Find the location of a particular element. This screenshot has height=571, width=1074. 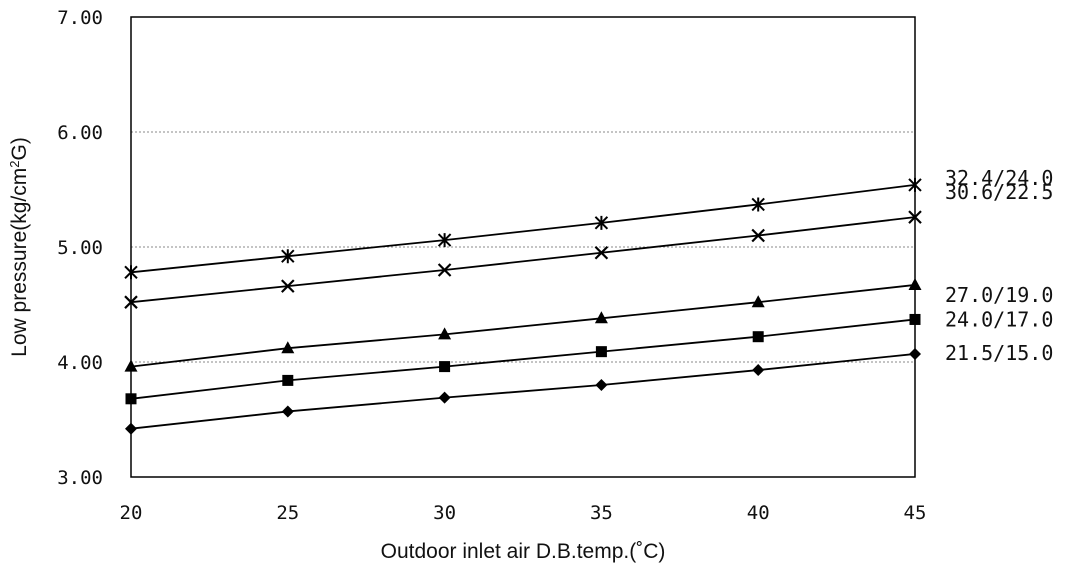

x-tick-label: 40 is located at coordinates (758, 513).